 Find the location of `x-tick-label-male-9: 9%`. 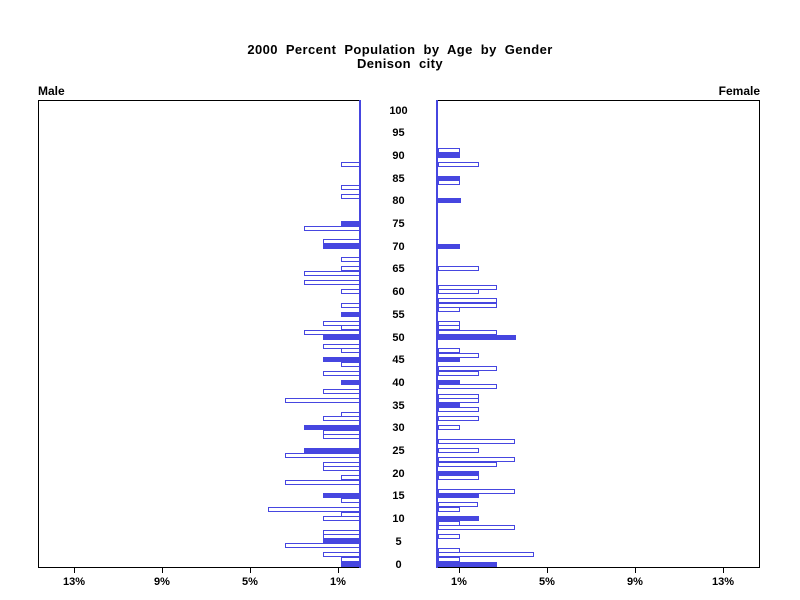

x-tick-label-male-9: 9% is located at coordinates (162, 582).